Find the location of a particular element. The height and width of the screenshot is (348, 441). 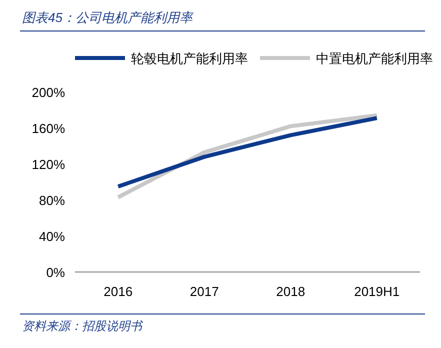

y-tick-label: 0% is located at coordinates (56, 272).